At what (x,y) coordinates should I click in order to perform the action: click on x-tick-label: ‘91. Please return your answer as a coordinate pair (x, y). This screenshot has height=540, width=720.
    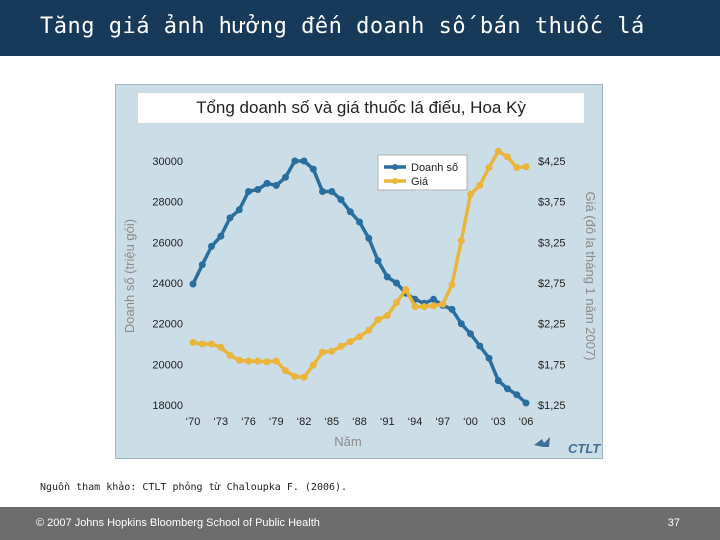
    Looking at the image, I should click on (387, 422).